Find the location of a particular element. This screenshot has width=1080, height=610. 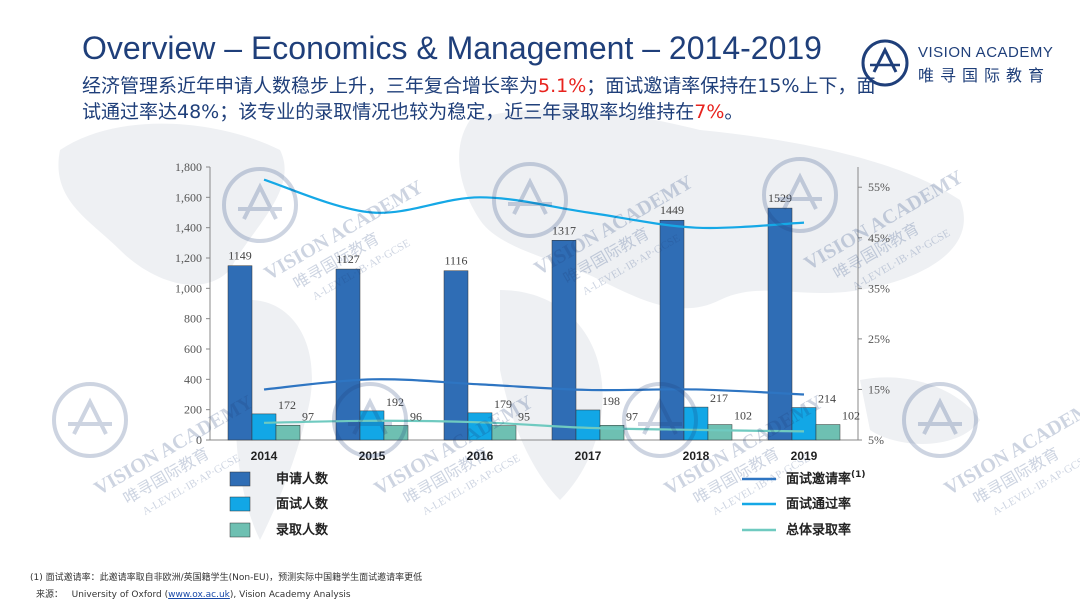

source-label: 来源： is located at coordinates (50, 595).